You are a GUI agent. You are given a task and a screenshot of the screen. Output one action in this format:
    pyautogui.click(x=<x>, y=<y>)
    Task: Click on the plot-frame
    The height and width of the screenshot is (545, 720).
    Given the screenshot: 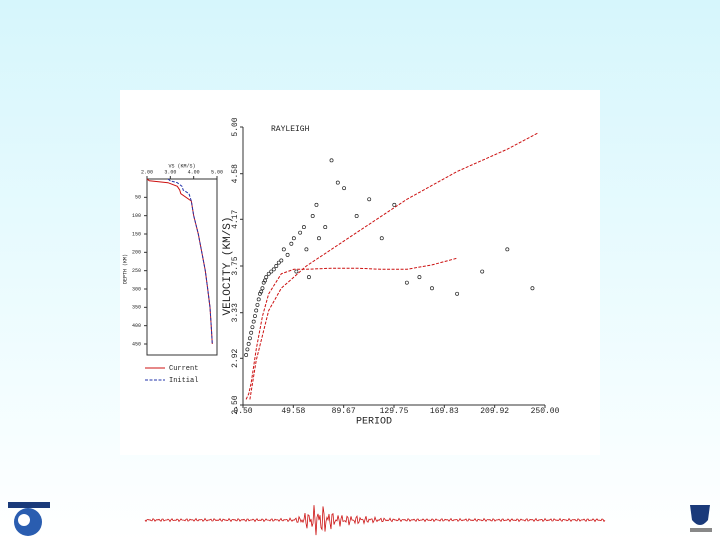 What is the action you would take?
    pyautogui.click(x=182, y=267)
    